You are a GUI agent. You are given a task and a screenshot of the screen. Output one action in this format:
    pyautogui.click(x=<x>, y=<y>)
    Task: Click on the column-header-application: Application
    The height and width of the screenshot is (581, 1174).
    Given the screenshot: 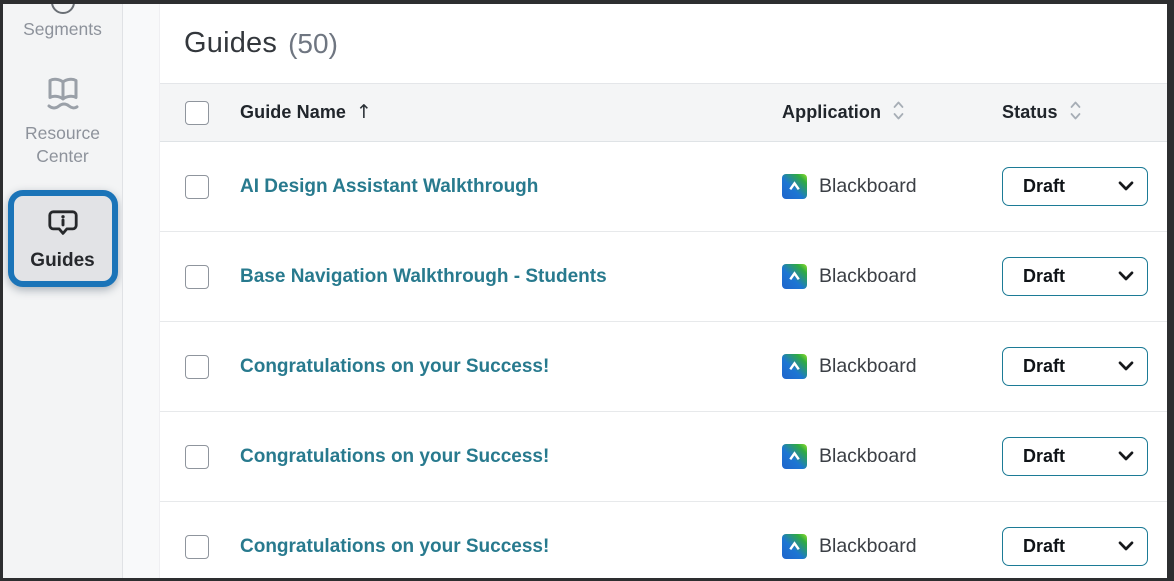 What is the action you would take?
    pyautogui.click(x=892, y=113)
    